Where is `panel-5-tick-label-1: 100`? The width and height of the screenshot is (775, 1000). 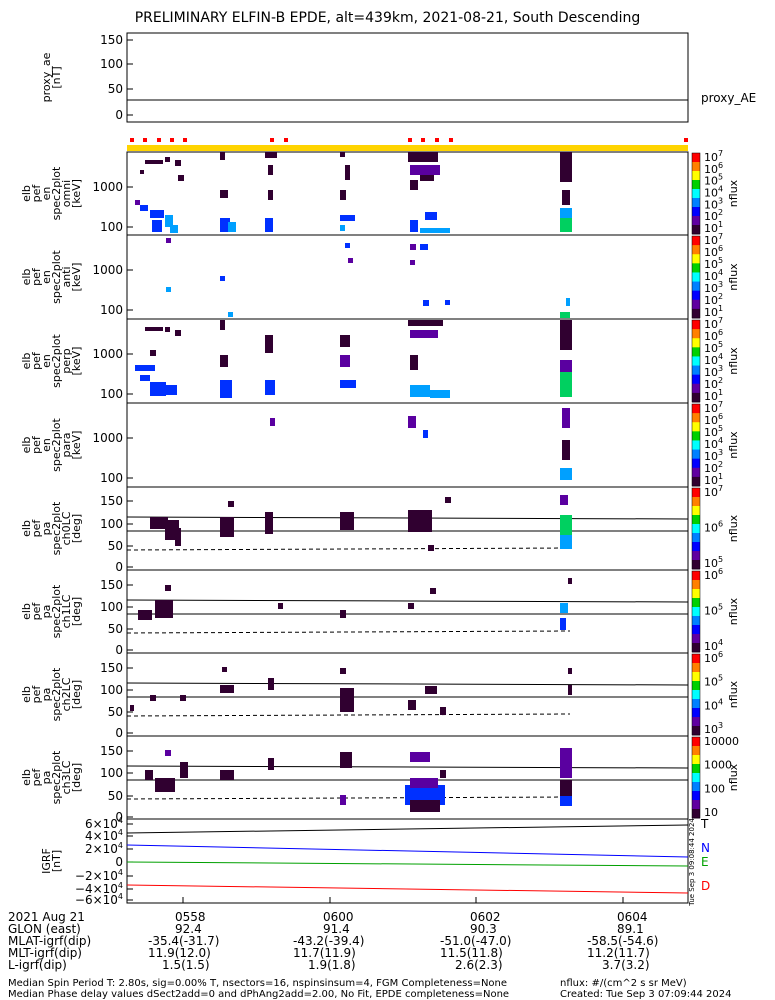
panel-5-tick-label-1: 100 is located at coordinates (111, 524).